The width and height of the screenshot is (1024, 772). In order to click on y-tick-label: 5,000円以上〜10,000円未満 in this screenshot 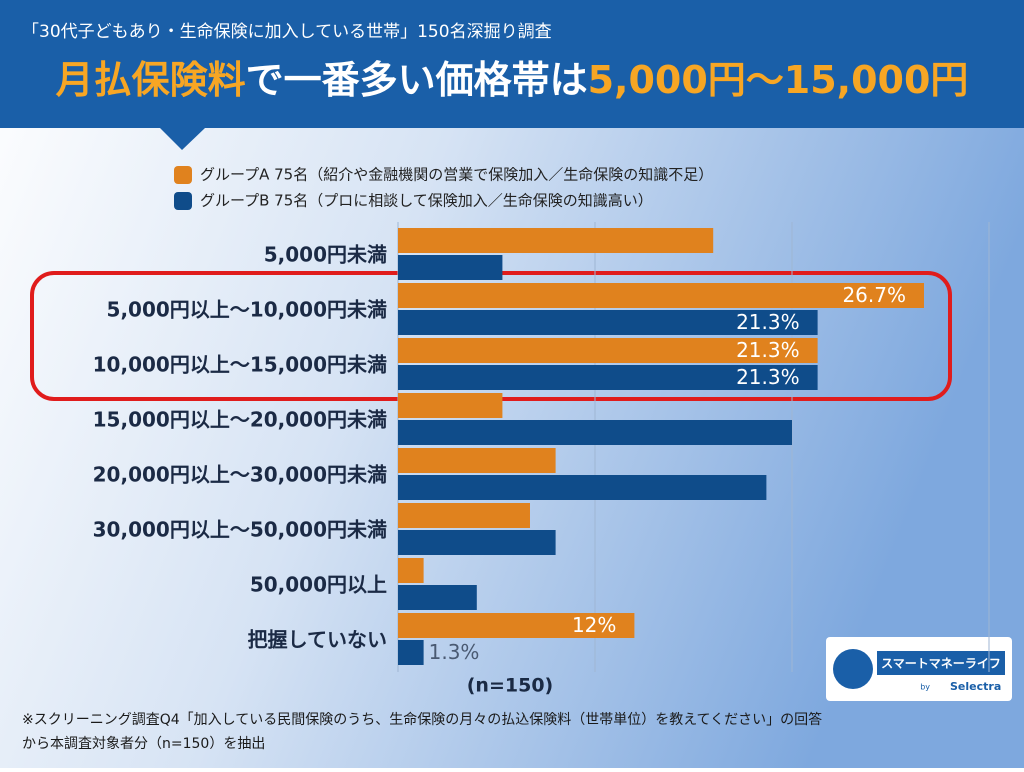, I will do `click(247, 310)`.